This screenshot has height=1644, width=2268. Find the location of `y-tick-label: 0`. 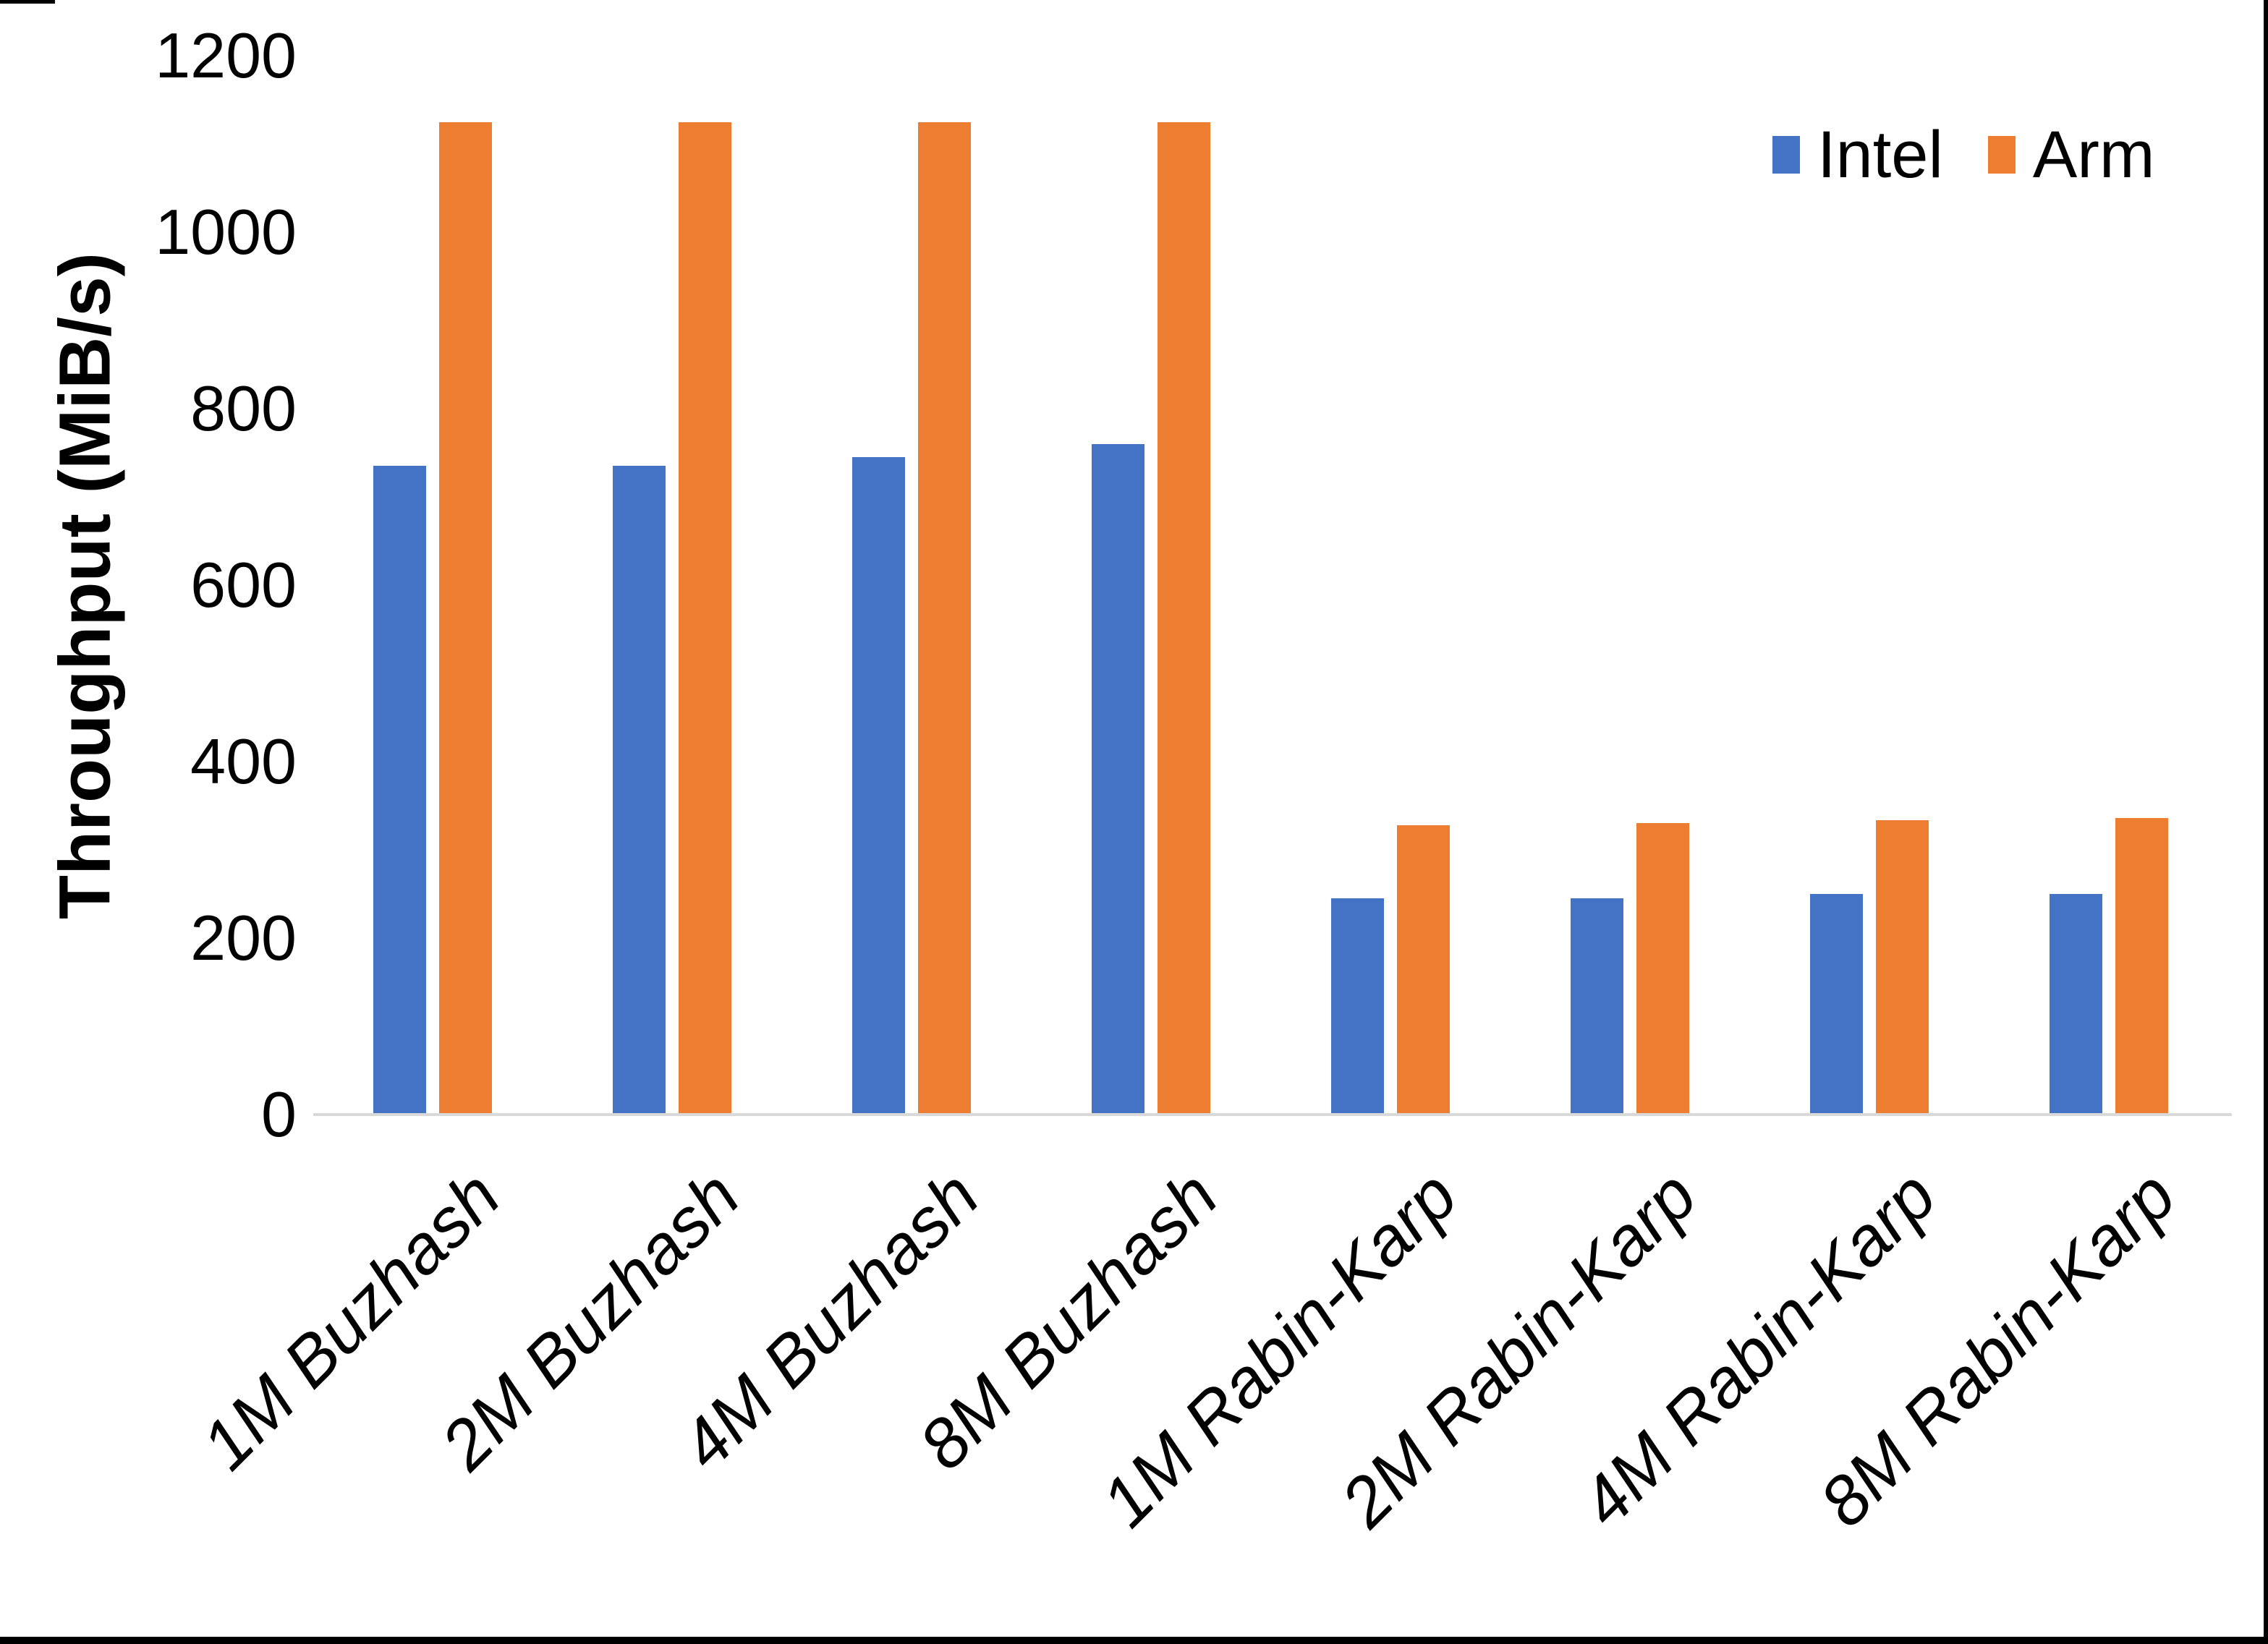

y-tick-label: 0 is located at coordinates (279, 1114).